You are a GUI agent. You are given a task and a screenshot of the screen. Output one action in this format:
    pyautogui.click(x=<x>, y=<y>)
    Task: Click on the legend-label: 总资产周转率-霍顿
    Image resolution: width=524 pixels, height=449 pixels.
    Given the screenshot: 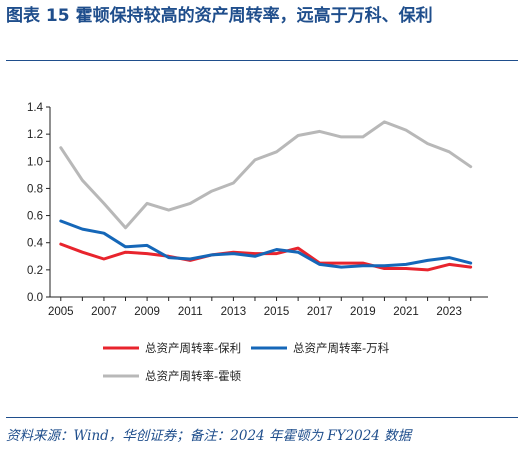 What is the action you would take?
    pyautogui.click(x=193, y=376)
    